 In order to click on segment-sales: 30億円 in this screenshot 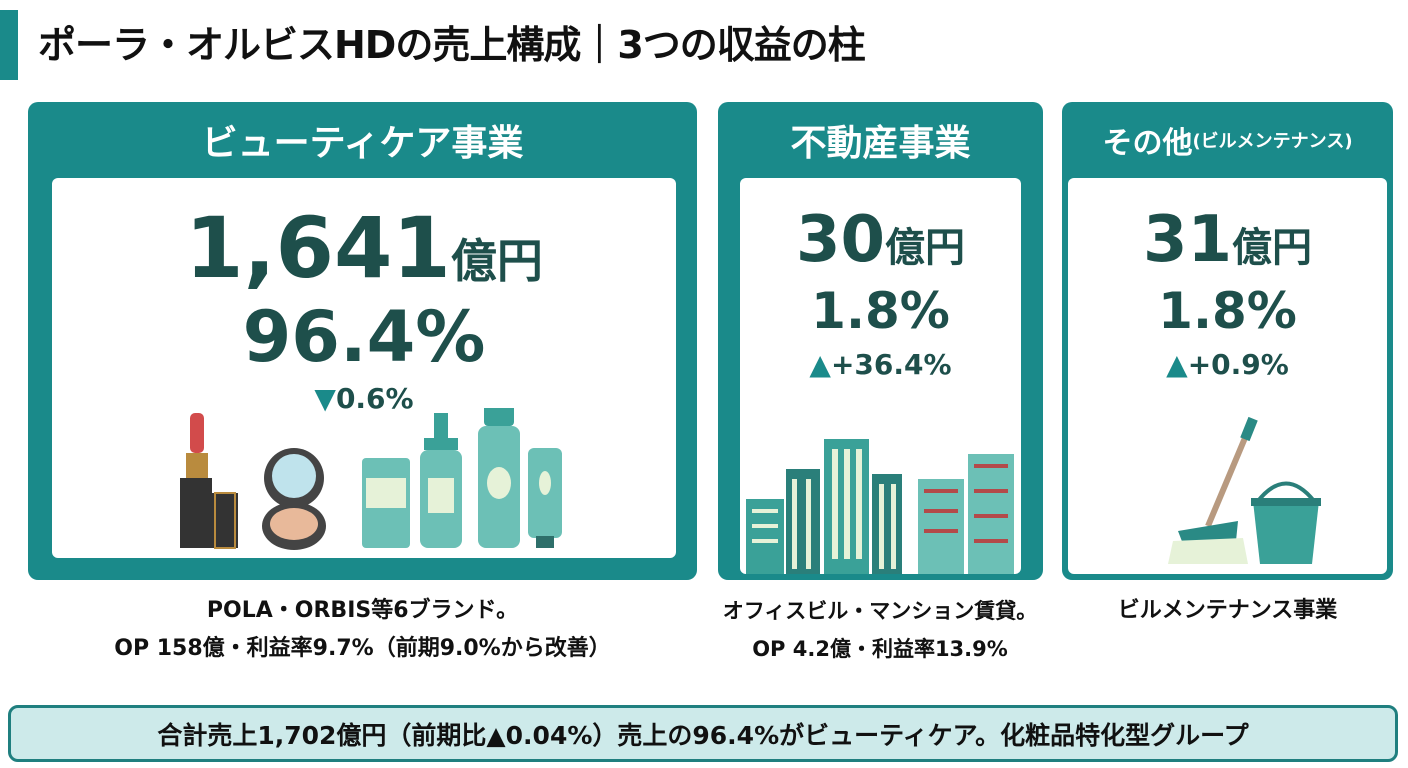, I will do `click(880, 240)`.